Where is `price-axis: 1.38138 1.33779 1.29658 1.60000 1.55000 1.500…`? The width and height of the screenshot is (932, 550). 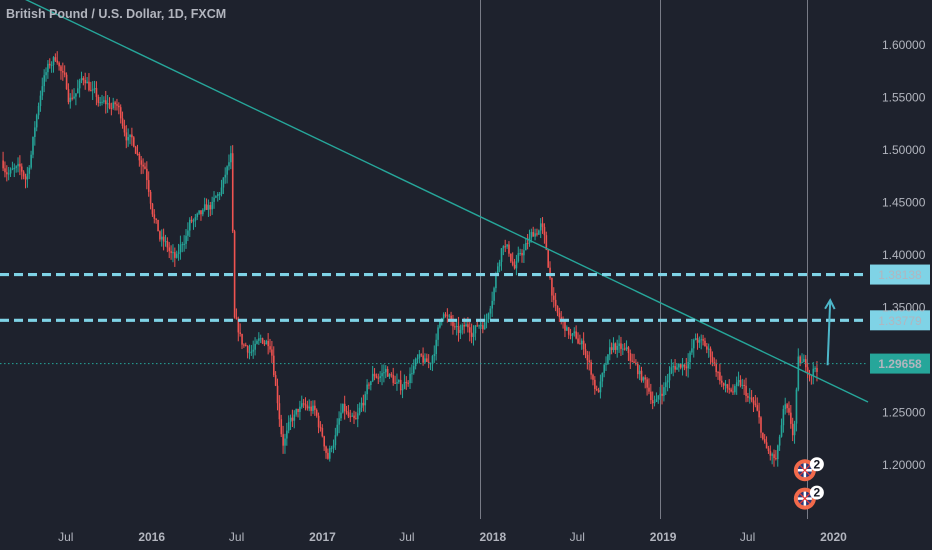 price-axis: 1.38138 1.33779 1.29658 1.60000 1.55000 1.500… is located at coordinates (900, 255).